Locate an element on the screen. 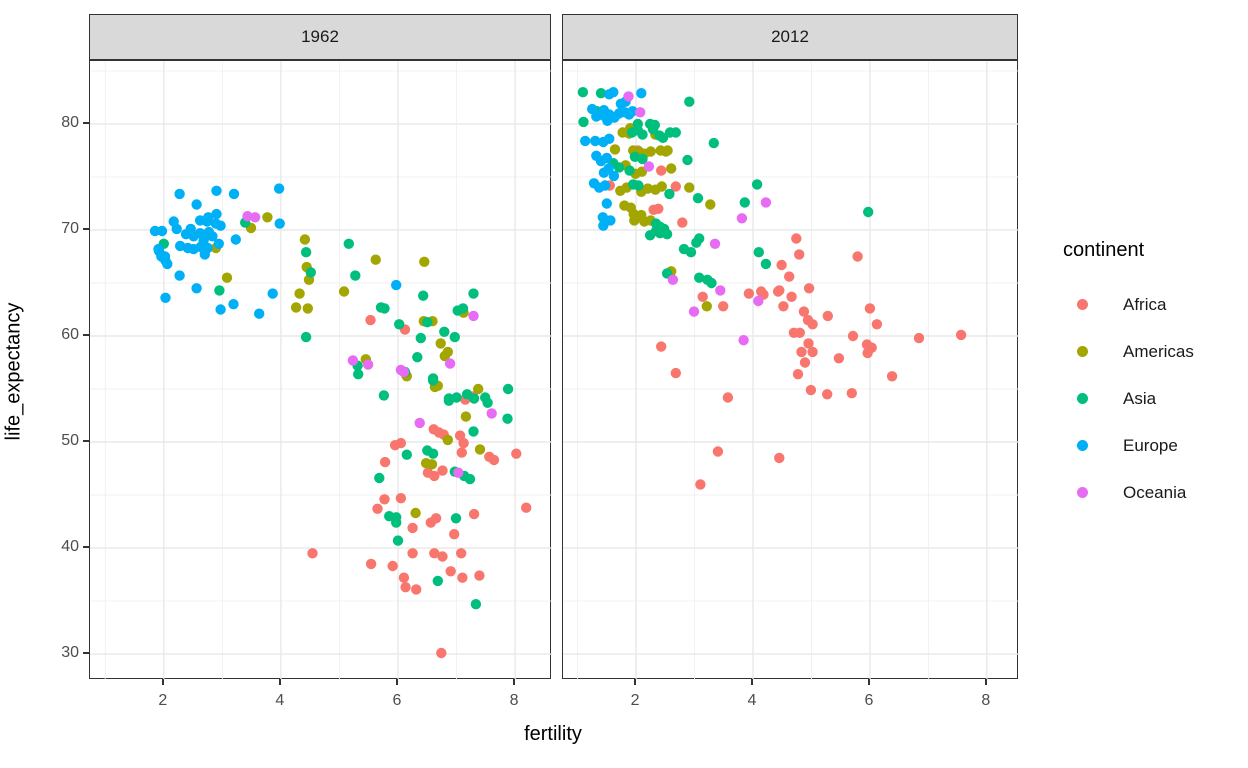 Image resolution: width=1248 pixels, height=768 pixels. y-tick-label: 50 is located at coordinates (70, 440).